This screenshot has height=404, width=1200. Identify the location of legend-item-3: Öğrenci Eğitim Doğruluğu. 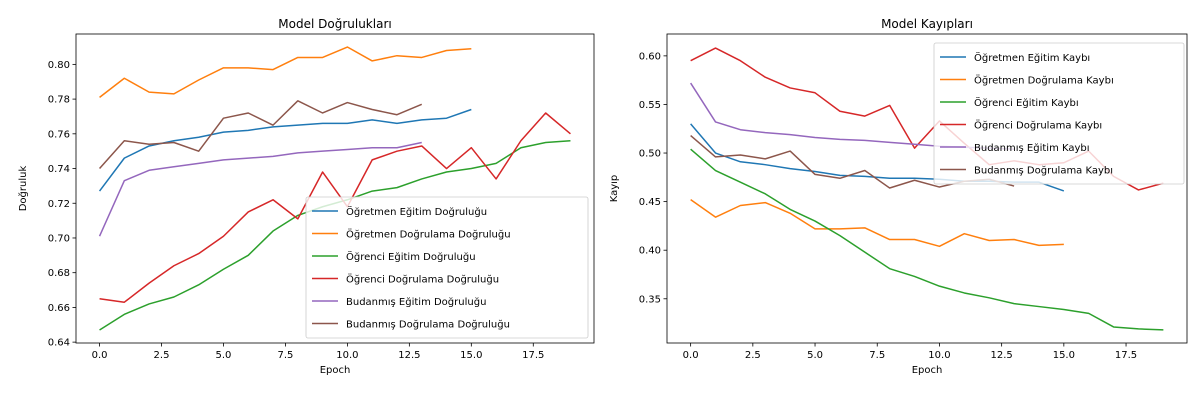
(394, 256).